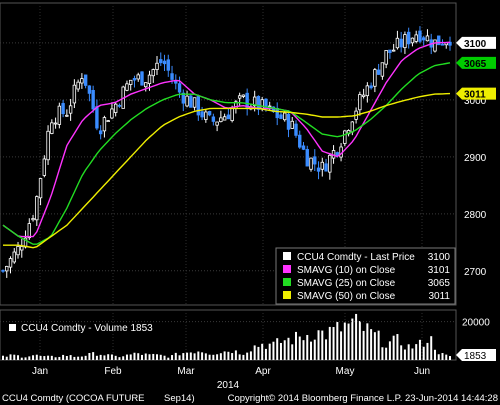 The image size is (500, 405). I want to click on volume-legend-label: CCU4 Comdty - Volume 1853, so click(87, 328).